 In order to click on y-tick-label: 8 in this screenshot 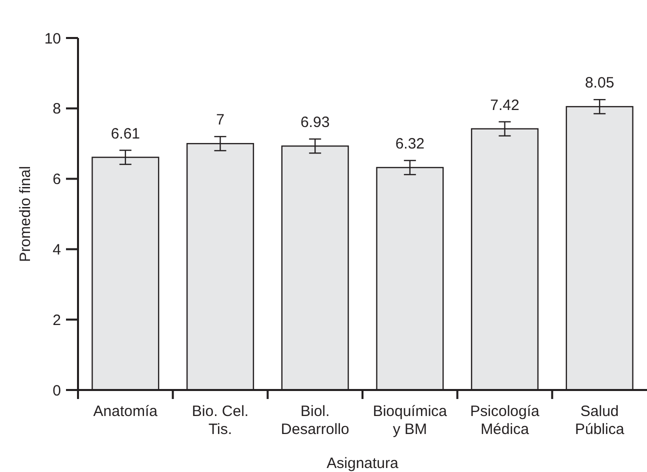, I will do `click(56, 109)`.